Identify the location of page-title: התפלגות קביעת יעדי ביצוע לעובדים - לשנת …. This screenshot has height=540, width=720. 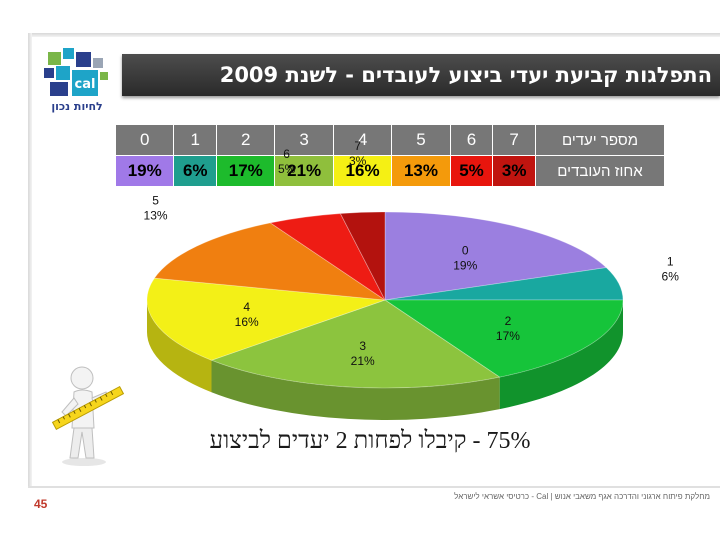
(465, 75).